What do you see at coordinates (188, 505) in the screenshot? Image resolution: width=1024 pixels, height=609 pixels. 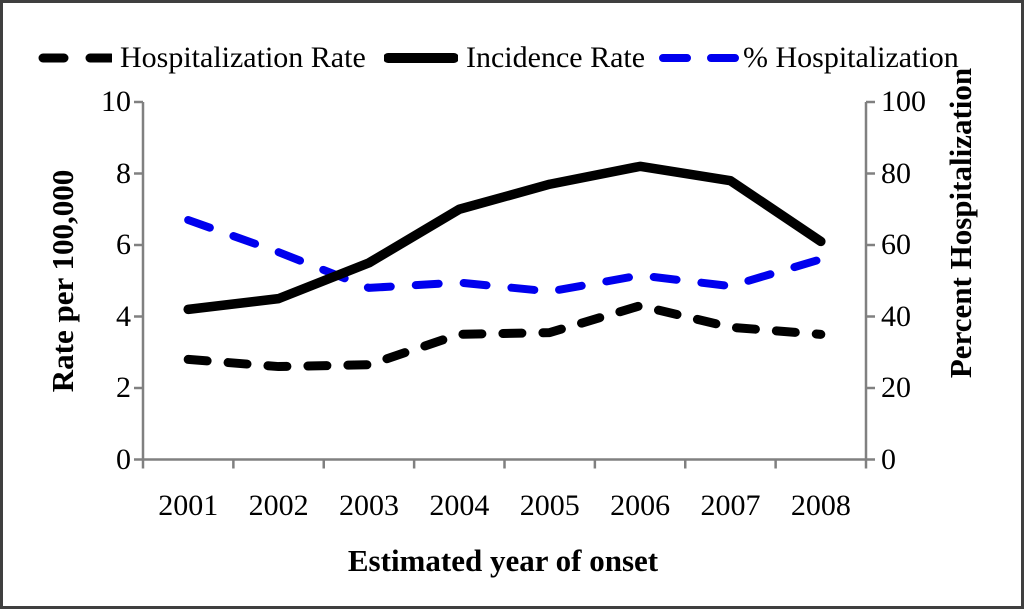 I see `x-axis-tick-label: 2001` at bounding box center [188, 505].